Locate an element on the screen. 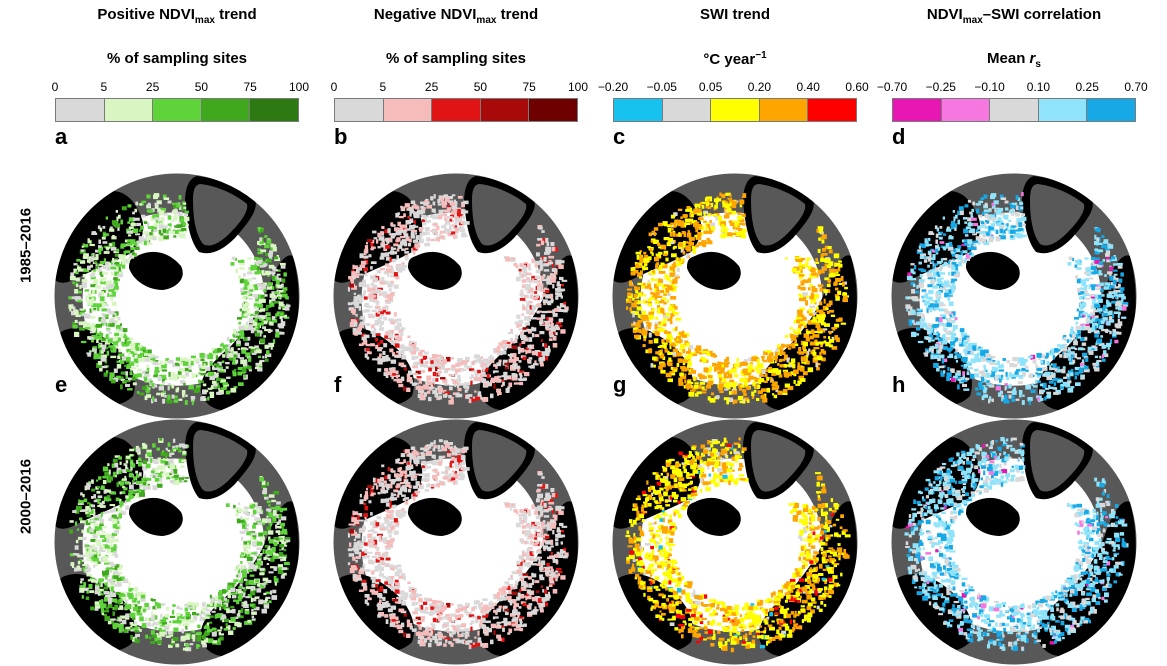 The width and height of the screenshot is (1167, 666). column-title: Negative NDVImax trend is located at coordinates (456, 16).